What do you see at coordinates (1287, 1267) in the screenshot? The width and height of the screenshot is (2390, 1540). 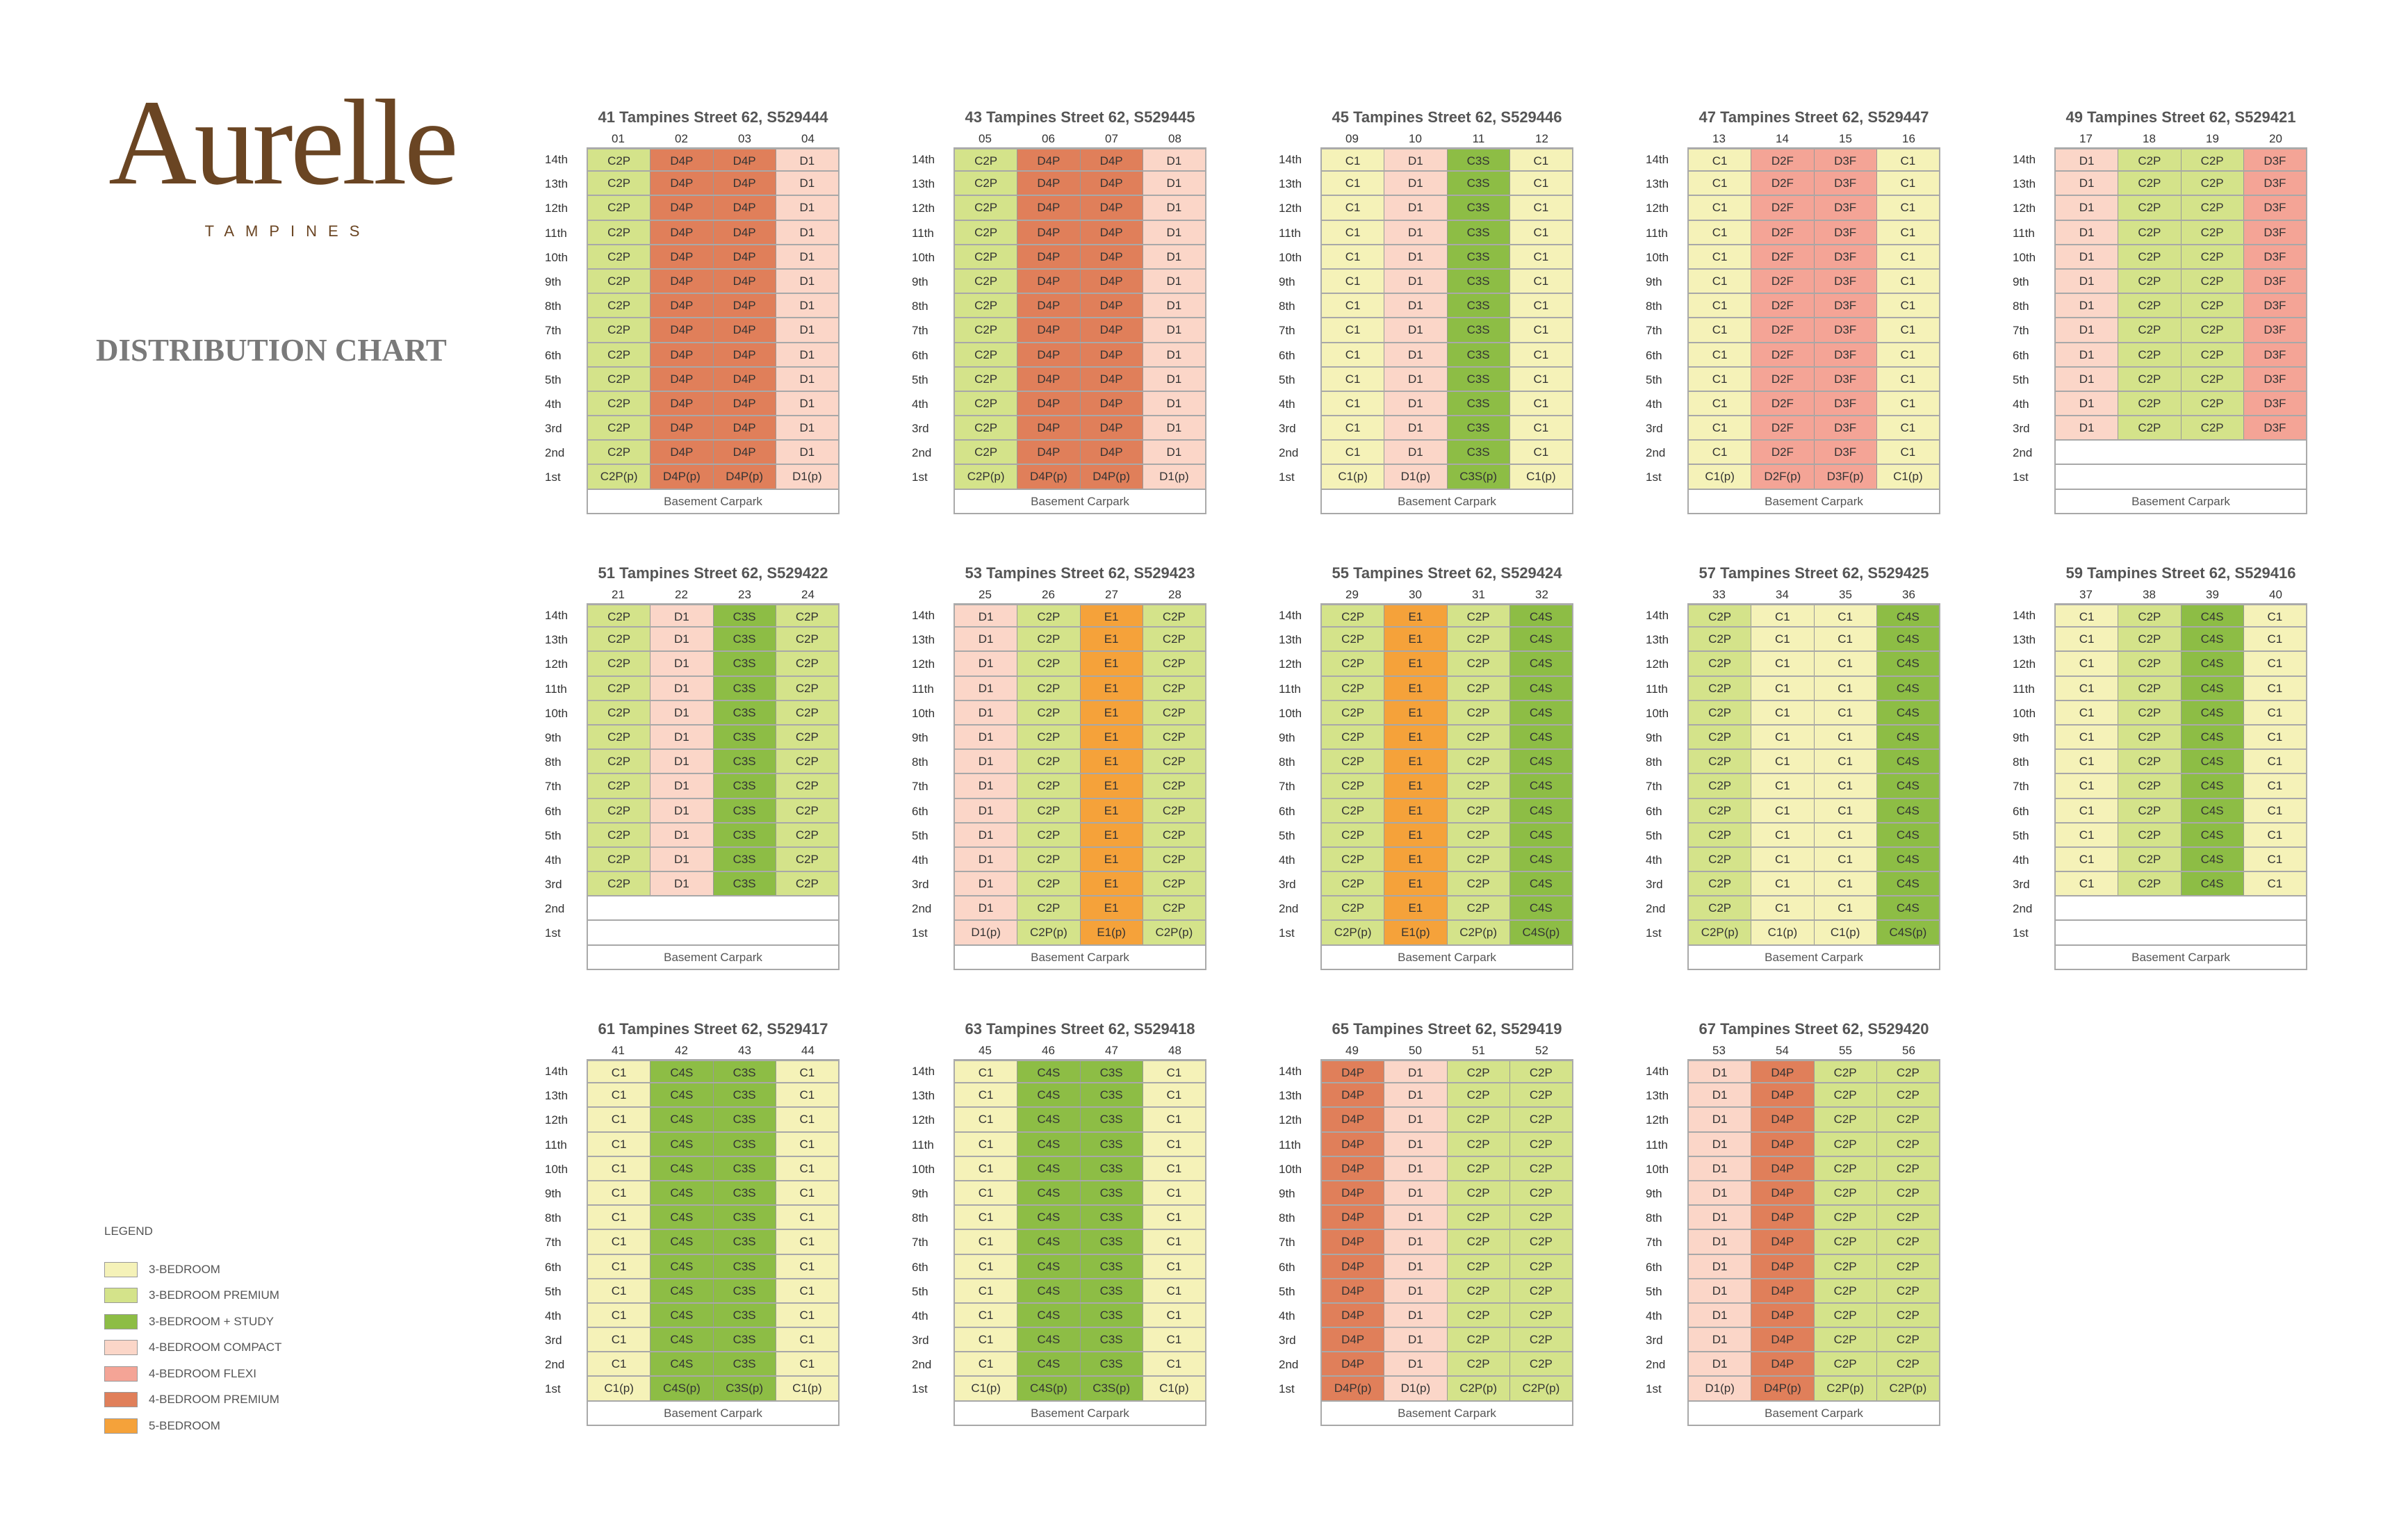 I see `floor-label: 6th` at bounding box center [1287, 1267].